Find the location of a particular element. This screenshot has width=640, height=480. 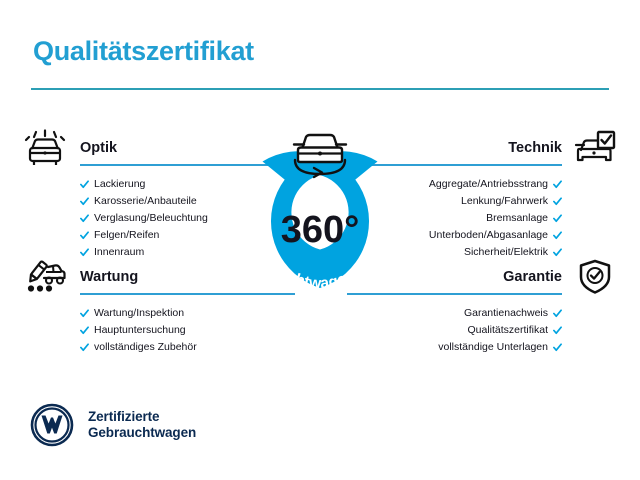

list-item: Qualitätszertifikat is located at coordinates (465, 330).